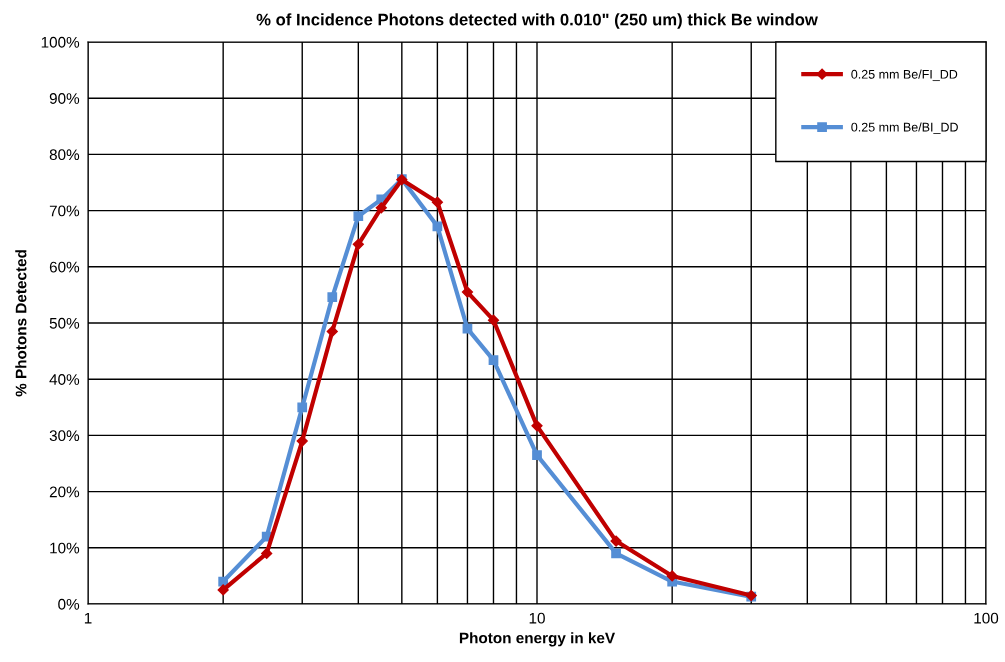 The image size is (1005, 662). What do you see at coordinates (64, 98) in the screenshot?
I see `y-tick-label: 90%` at bounding box center [64, 98].